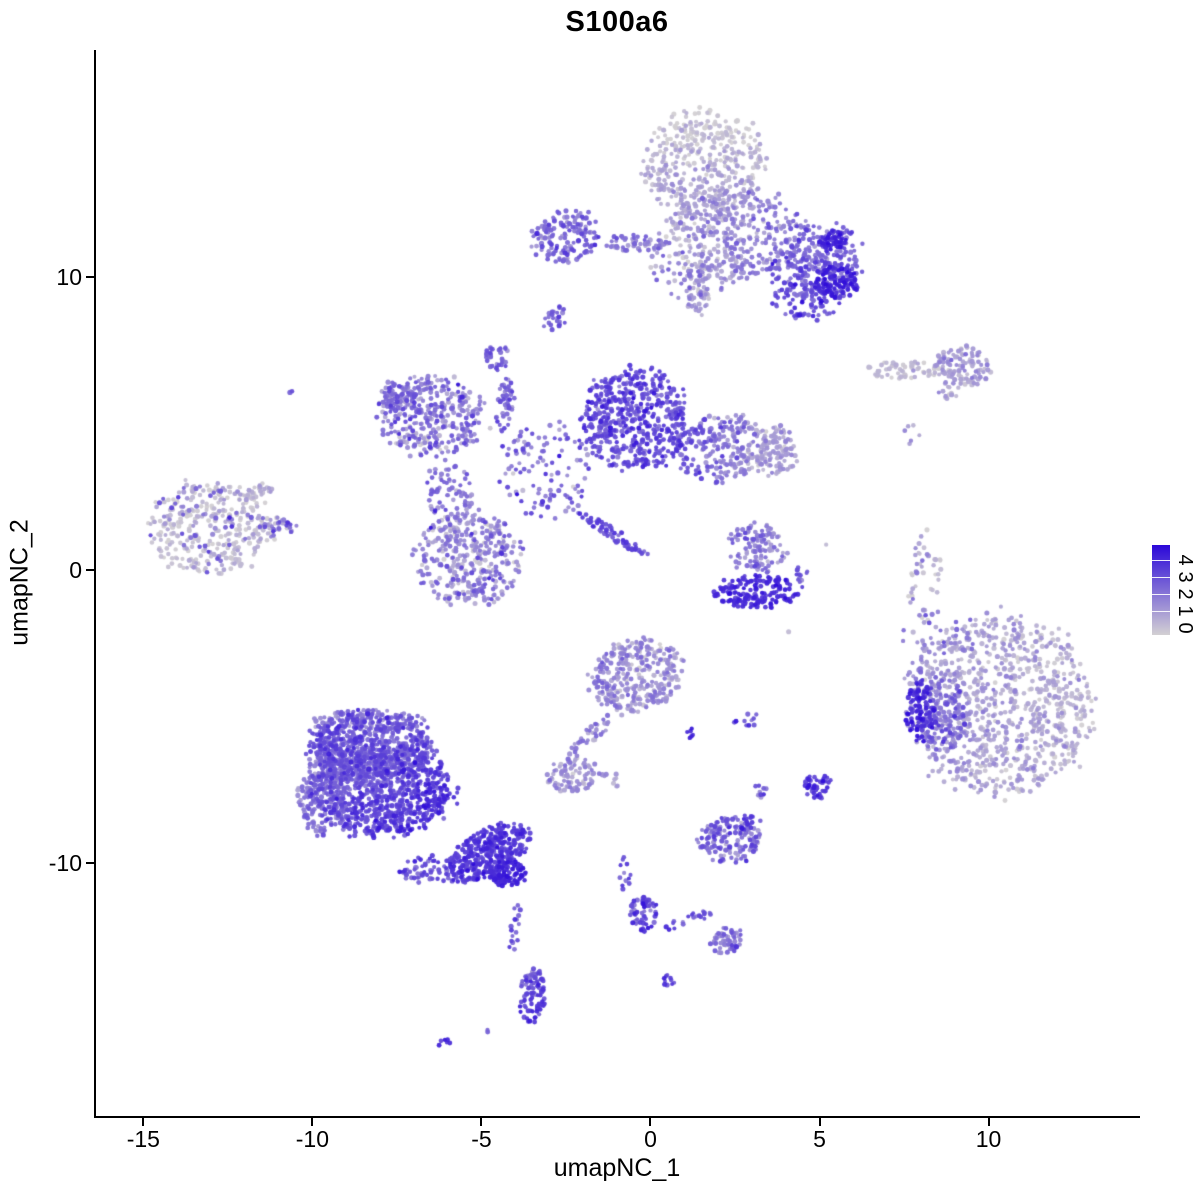 This screenshot has width=1200, height=1200. What do you see at coordinates (819, 1139) in the screenshot?
I see `x-tick-label: 5` at bounding box center [819, 1139].